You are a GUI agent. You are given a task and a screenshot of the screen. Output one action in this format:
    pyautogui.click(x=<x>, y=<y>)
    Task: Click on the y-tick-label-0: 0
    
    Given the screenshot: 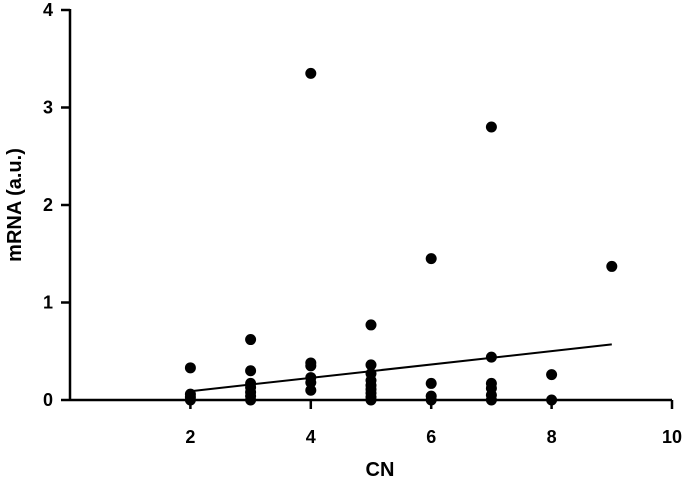 What is the action you would take?
    pyautogui.click(x=48, y=400)
    